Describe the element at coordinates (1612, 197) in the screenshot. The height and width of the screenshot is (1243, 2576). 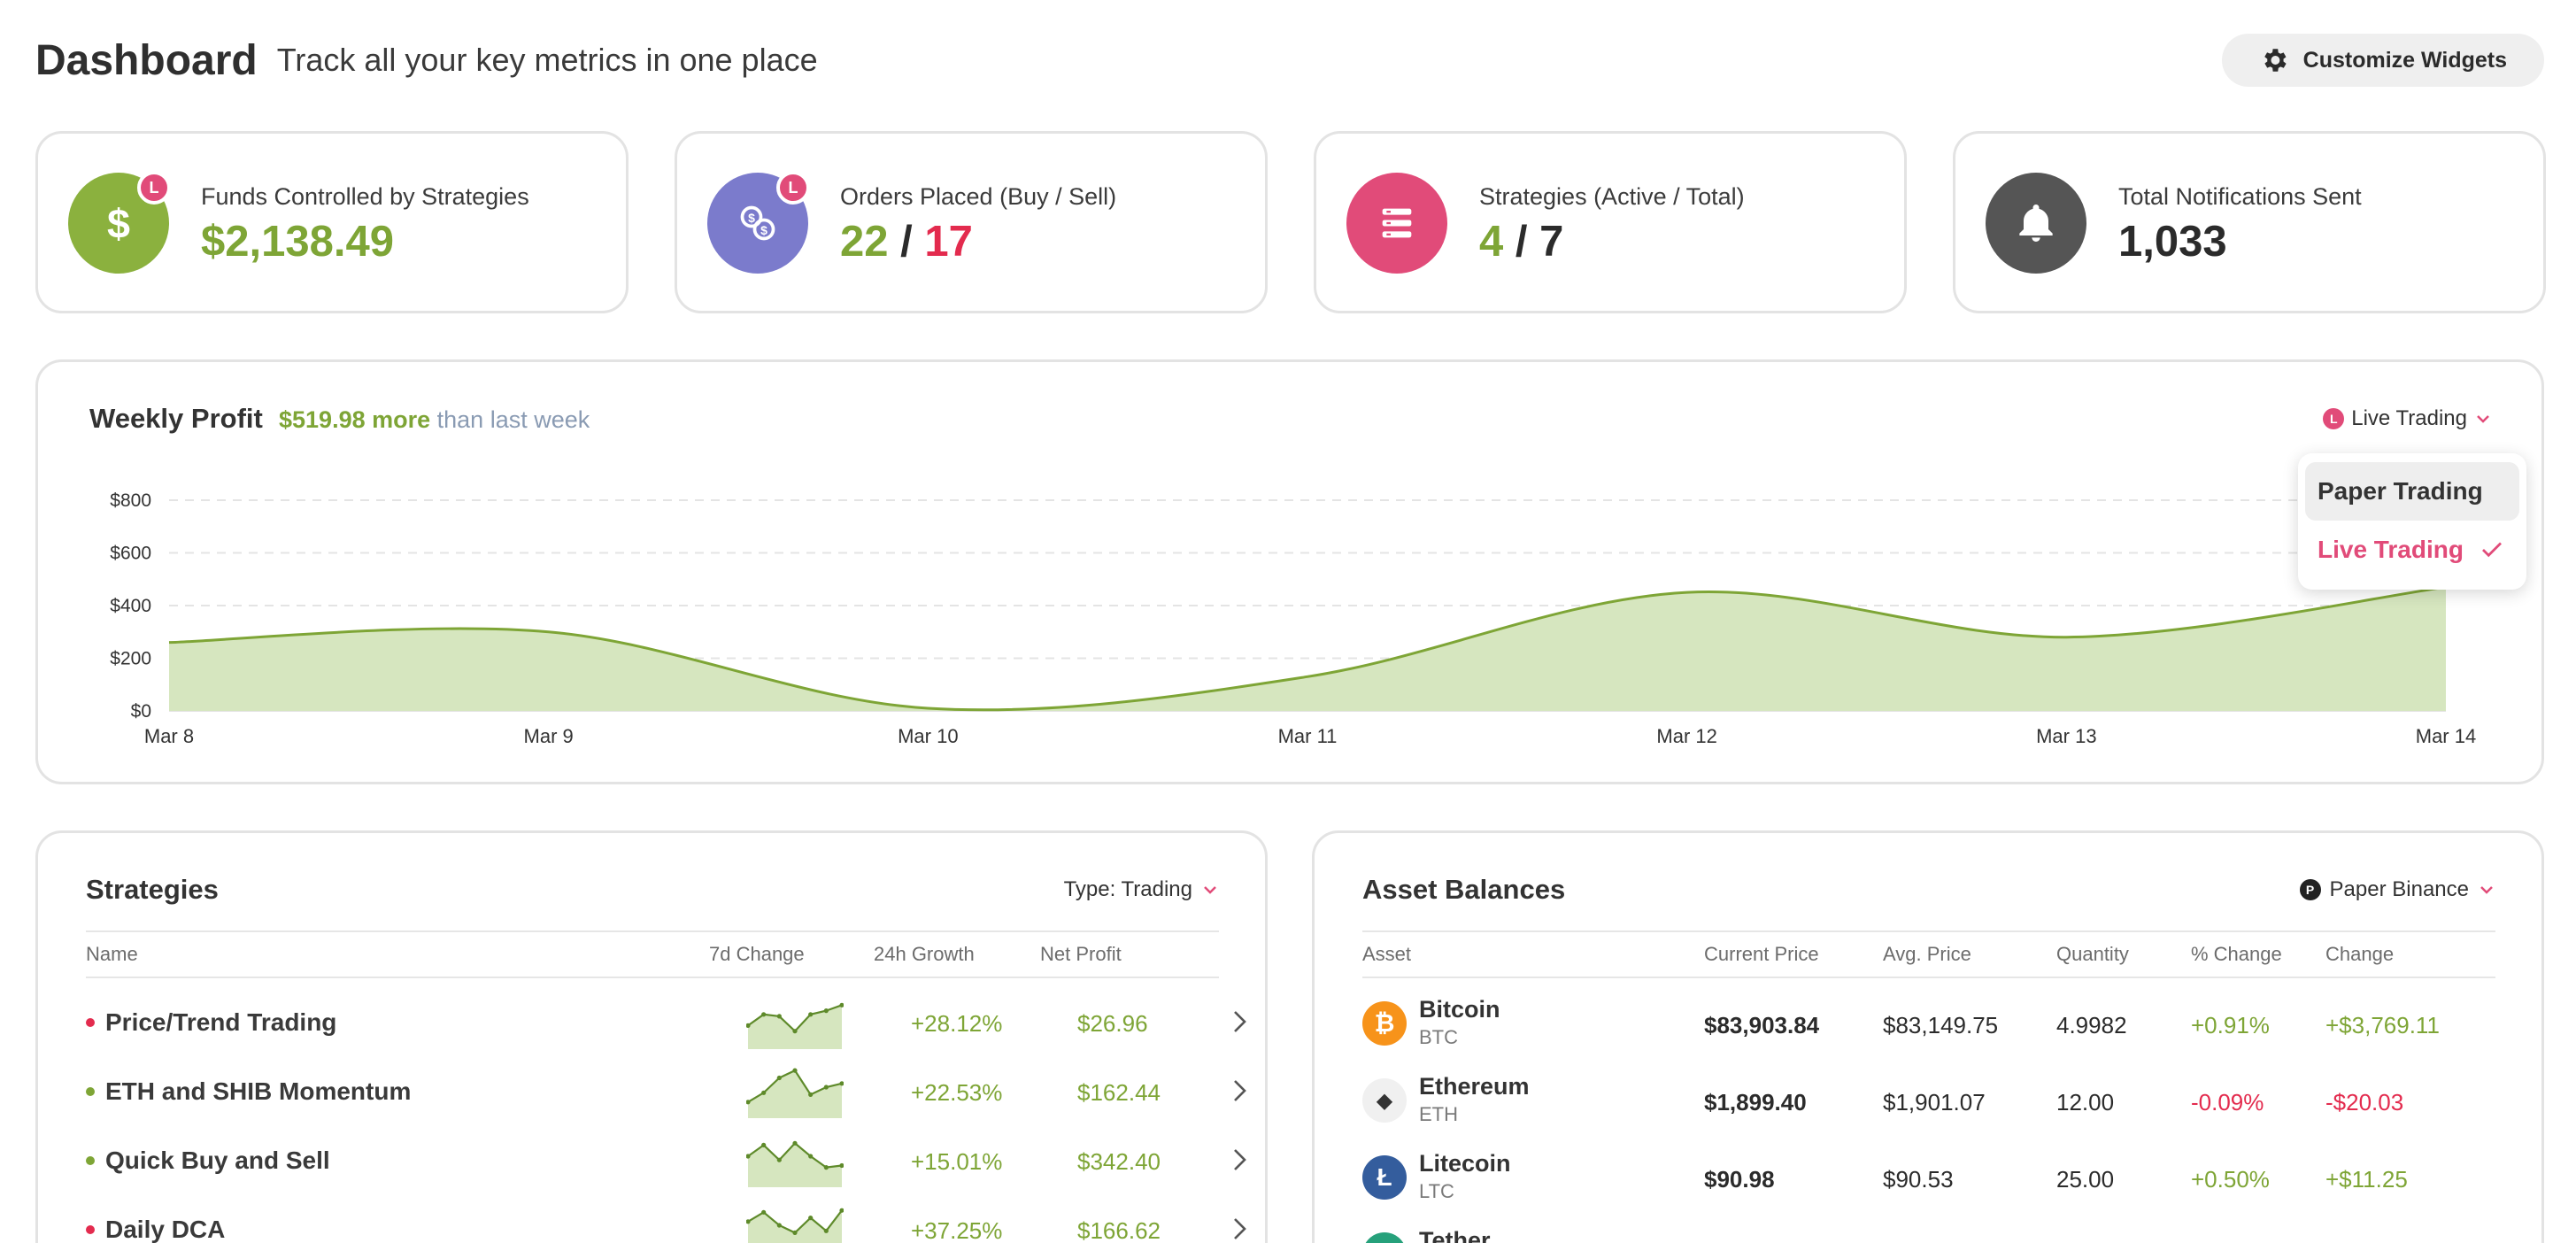
I see `strategies-stat-label: Strategies (Active / Total)` at that location.